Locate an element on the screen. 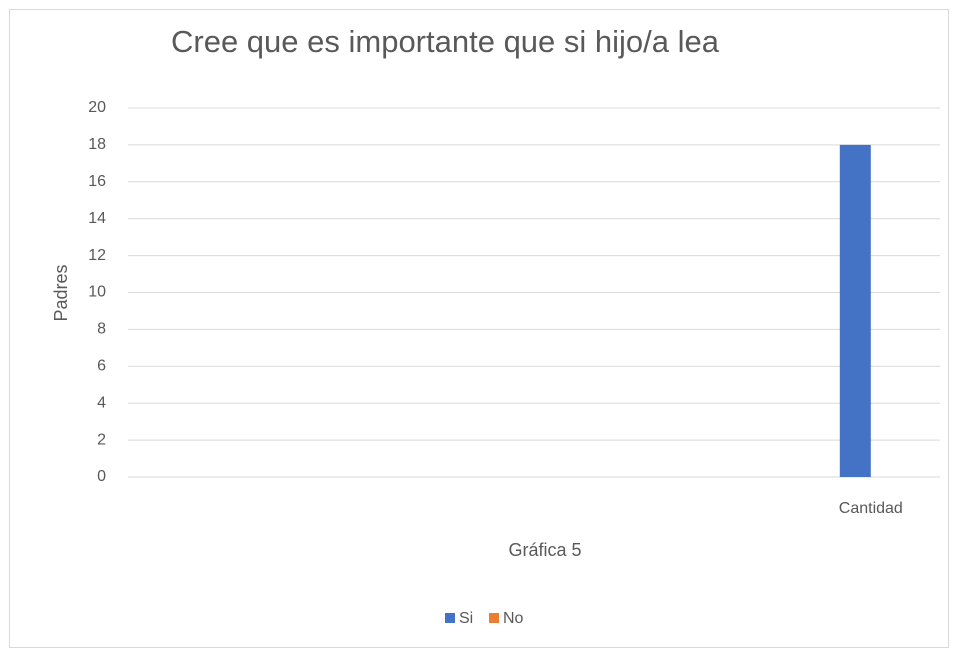 This screenshot has width=959, height=651. x-tick-label: Cantidad is located at coordinates (871, 508).